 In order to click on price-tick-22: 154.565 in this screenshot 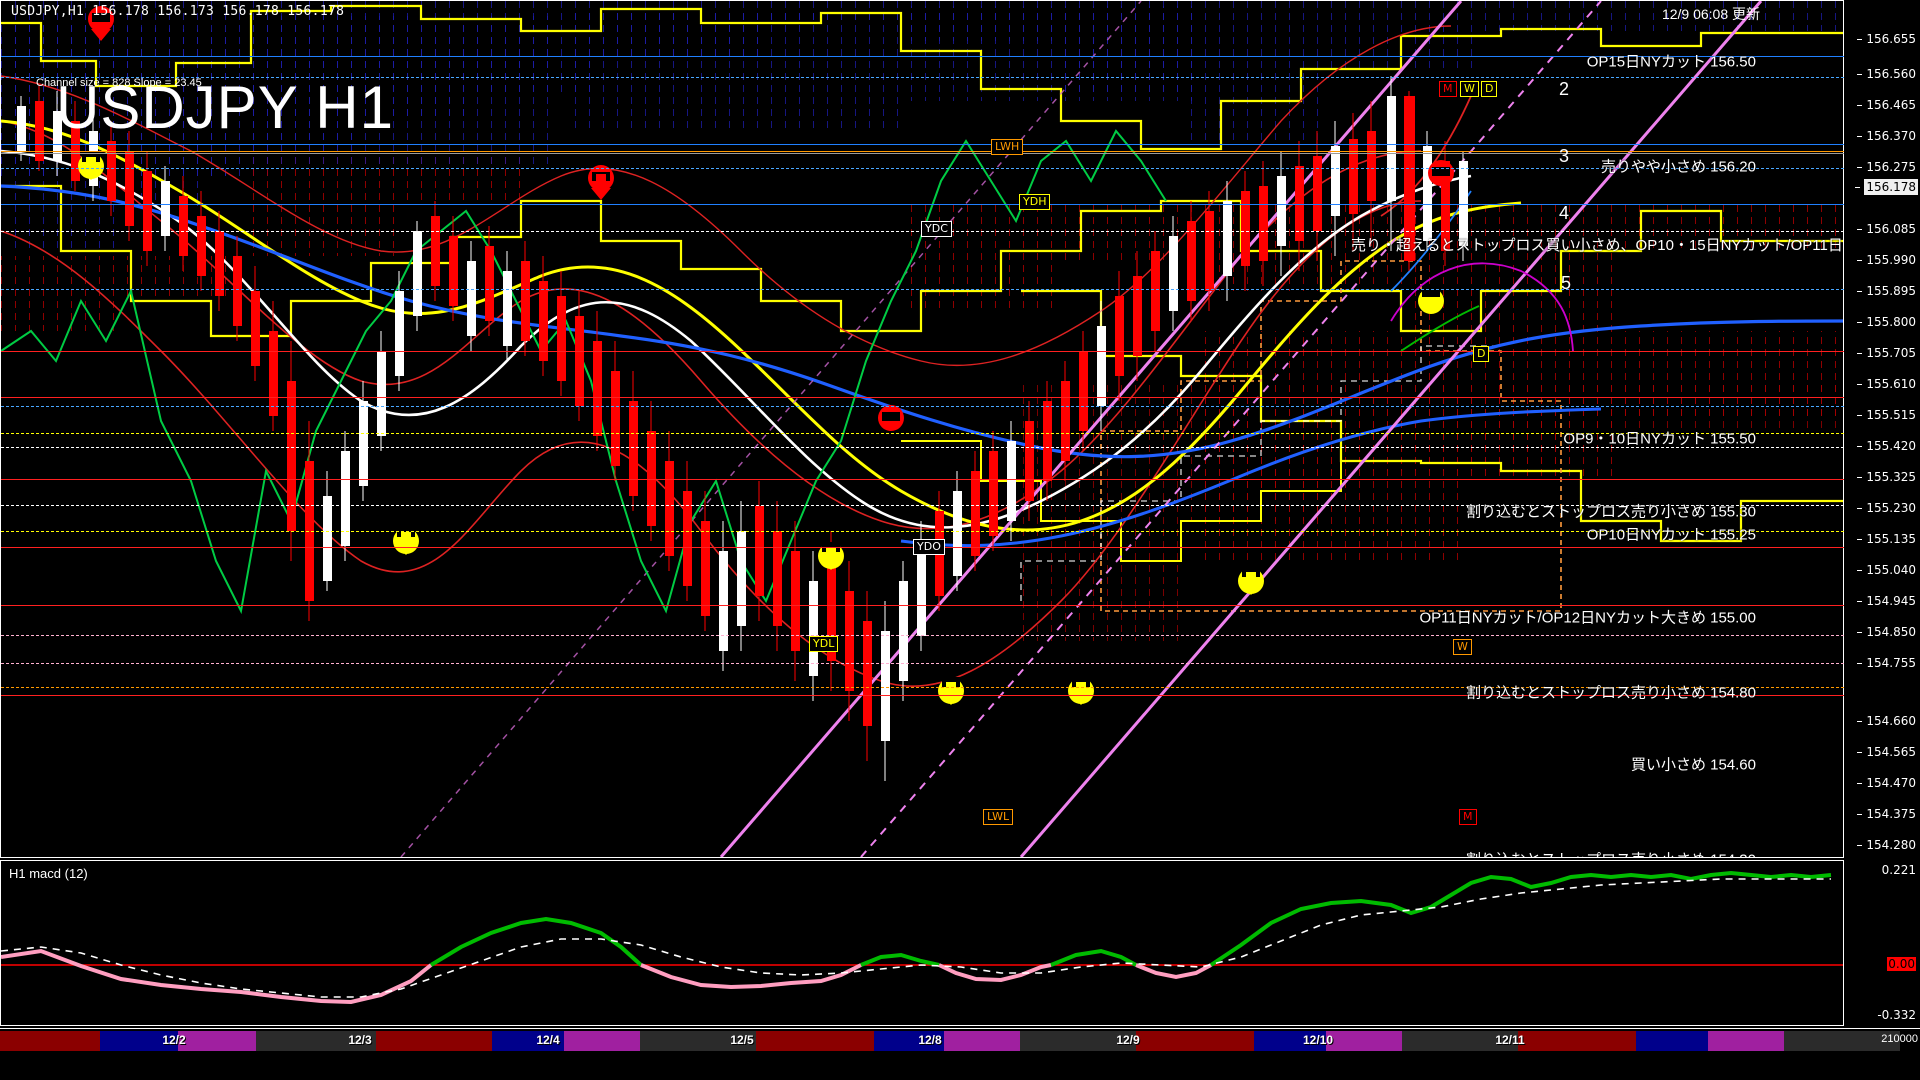, I will do `click(1886, 752)`.